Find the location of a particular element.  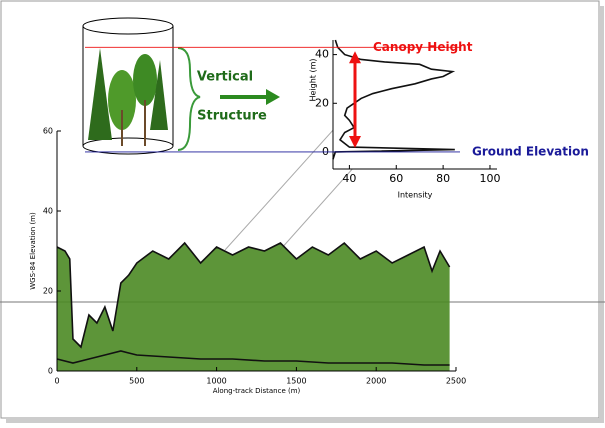

x-tick-label: 500 is located at coordinates (136, 381).